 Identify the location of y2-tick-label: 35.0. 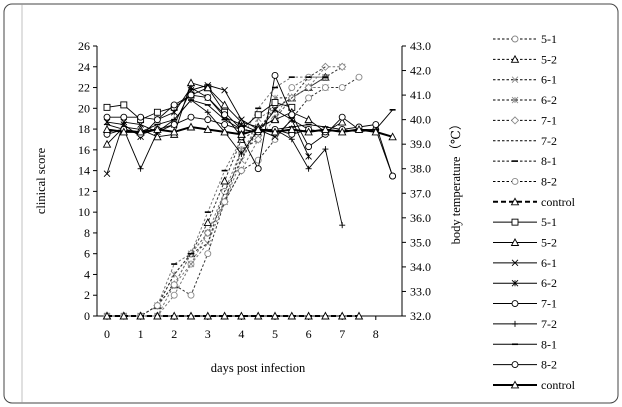
(420, 242).